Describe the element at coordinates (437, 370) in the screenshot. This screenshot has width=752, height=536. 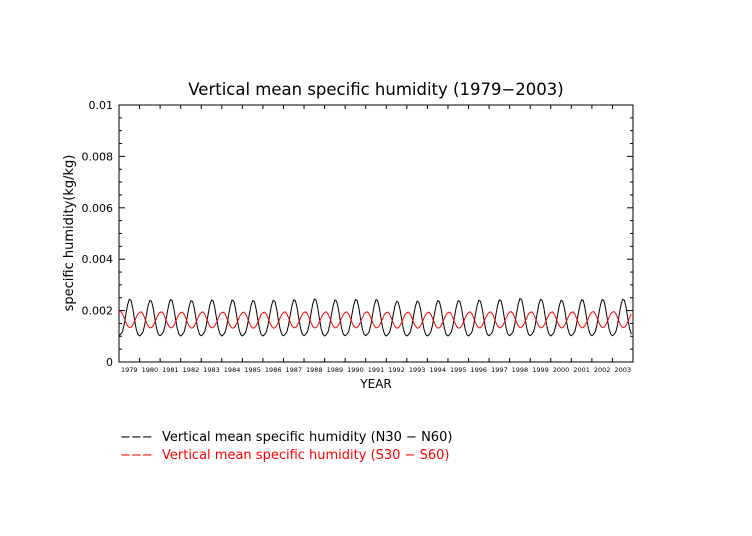
I see `x-tick-label: 1994` at that location.